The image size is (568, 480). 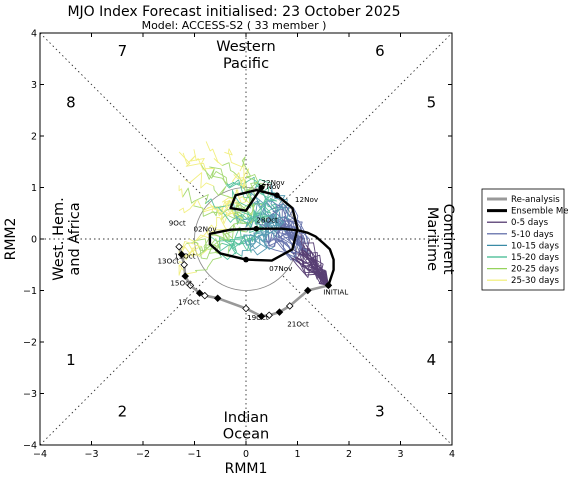 I want to click on date-label: 9Oct, so click(x=177, y=223).